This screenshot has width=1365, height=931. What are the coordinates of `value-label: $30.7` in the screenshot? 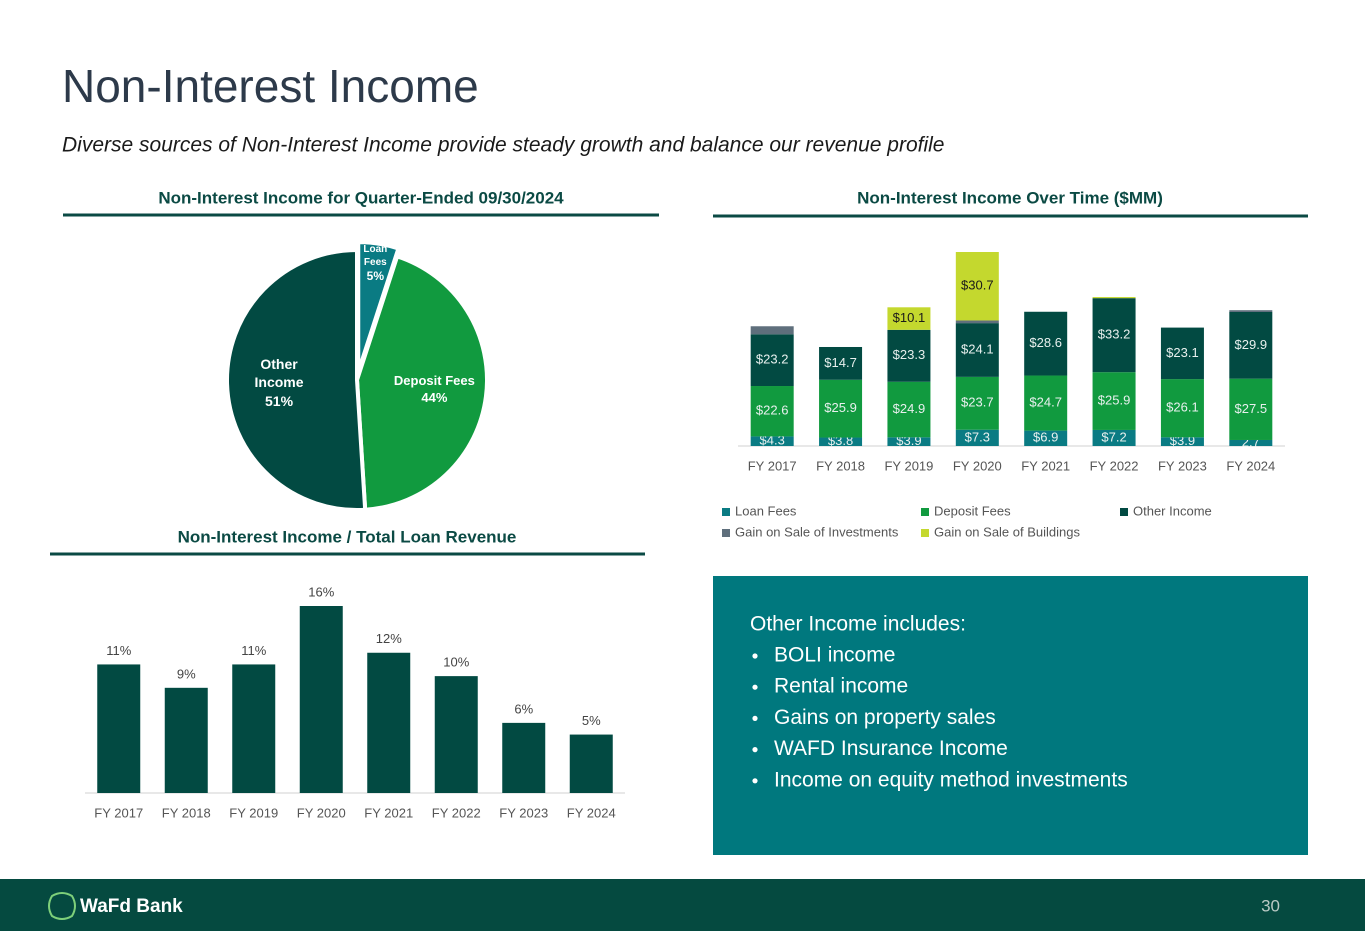 It's located at (977, 285).